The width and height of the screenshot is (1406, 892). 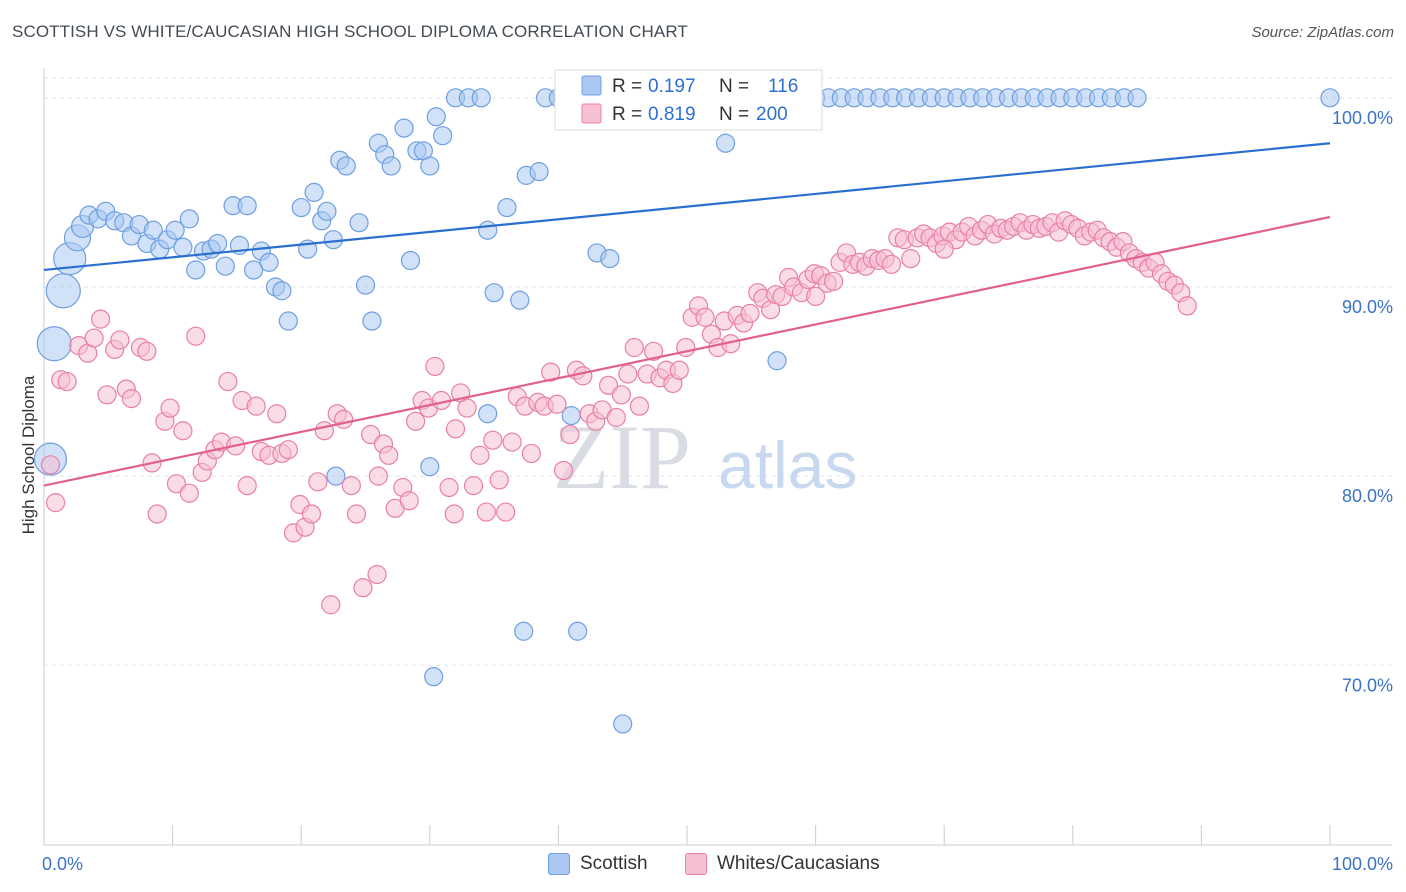 I want to click on legend-r-label-2: R =, so click(x=627, y=114).